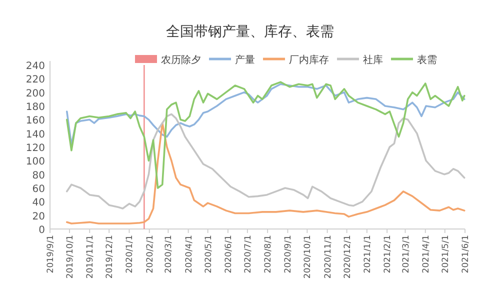  What do you see at coordinates (150, 254) in the screenshot?
I see `x-tick-label: 2020/2/1` at bounding box center [150, 254].